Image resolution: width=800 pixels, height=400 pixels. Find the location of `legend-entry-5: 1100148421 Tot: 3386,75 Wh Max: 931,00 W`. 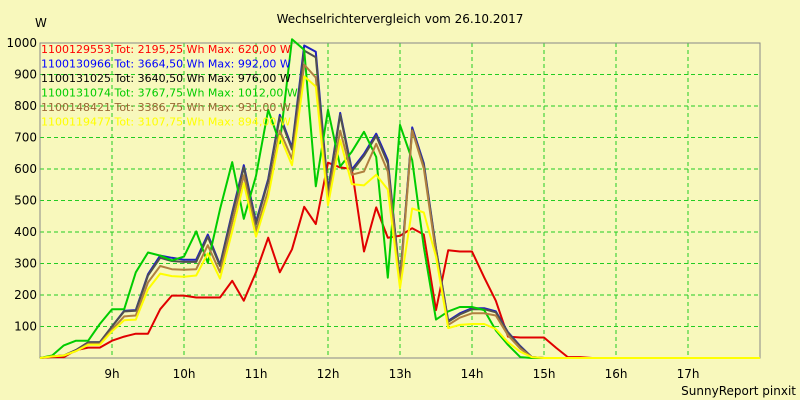

legend-entry-5: 1100148421 Tot: 3386,75 Wh Max: 931,00 W is located at coordinates (166, 107).